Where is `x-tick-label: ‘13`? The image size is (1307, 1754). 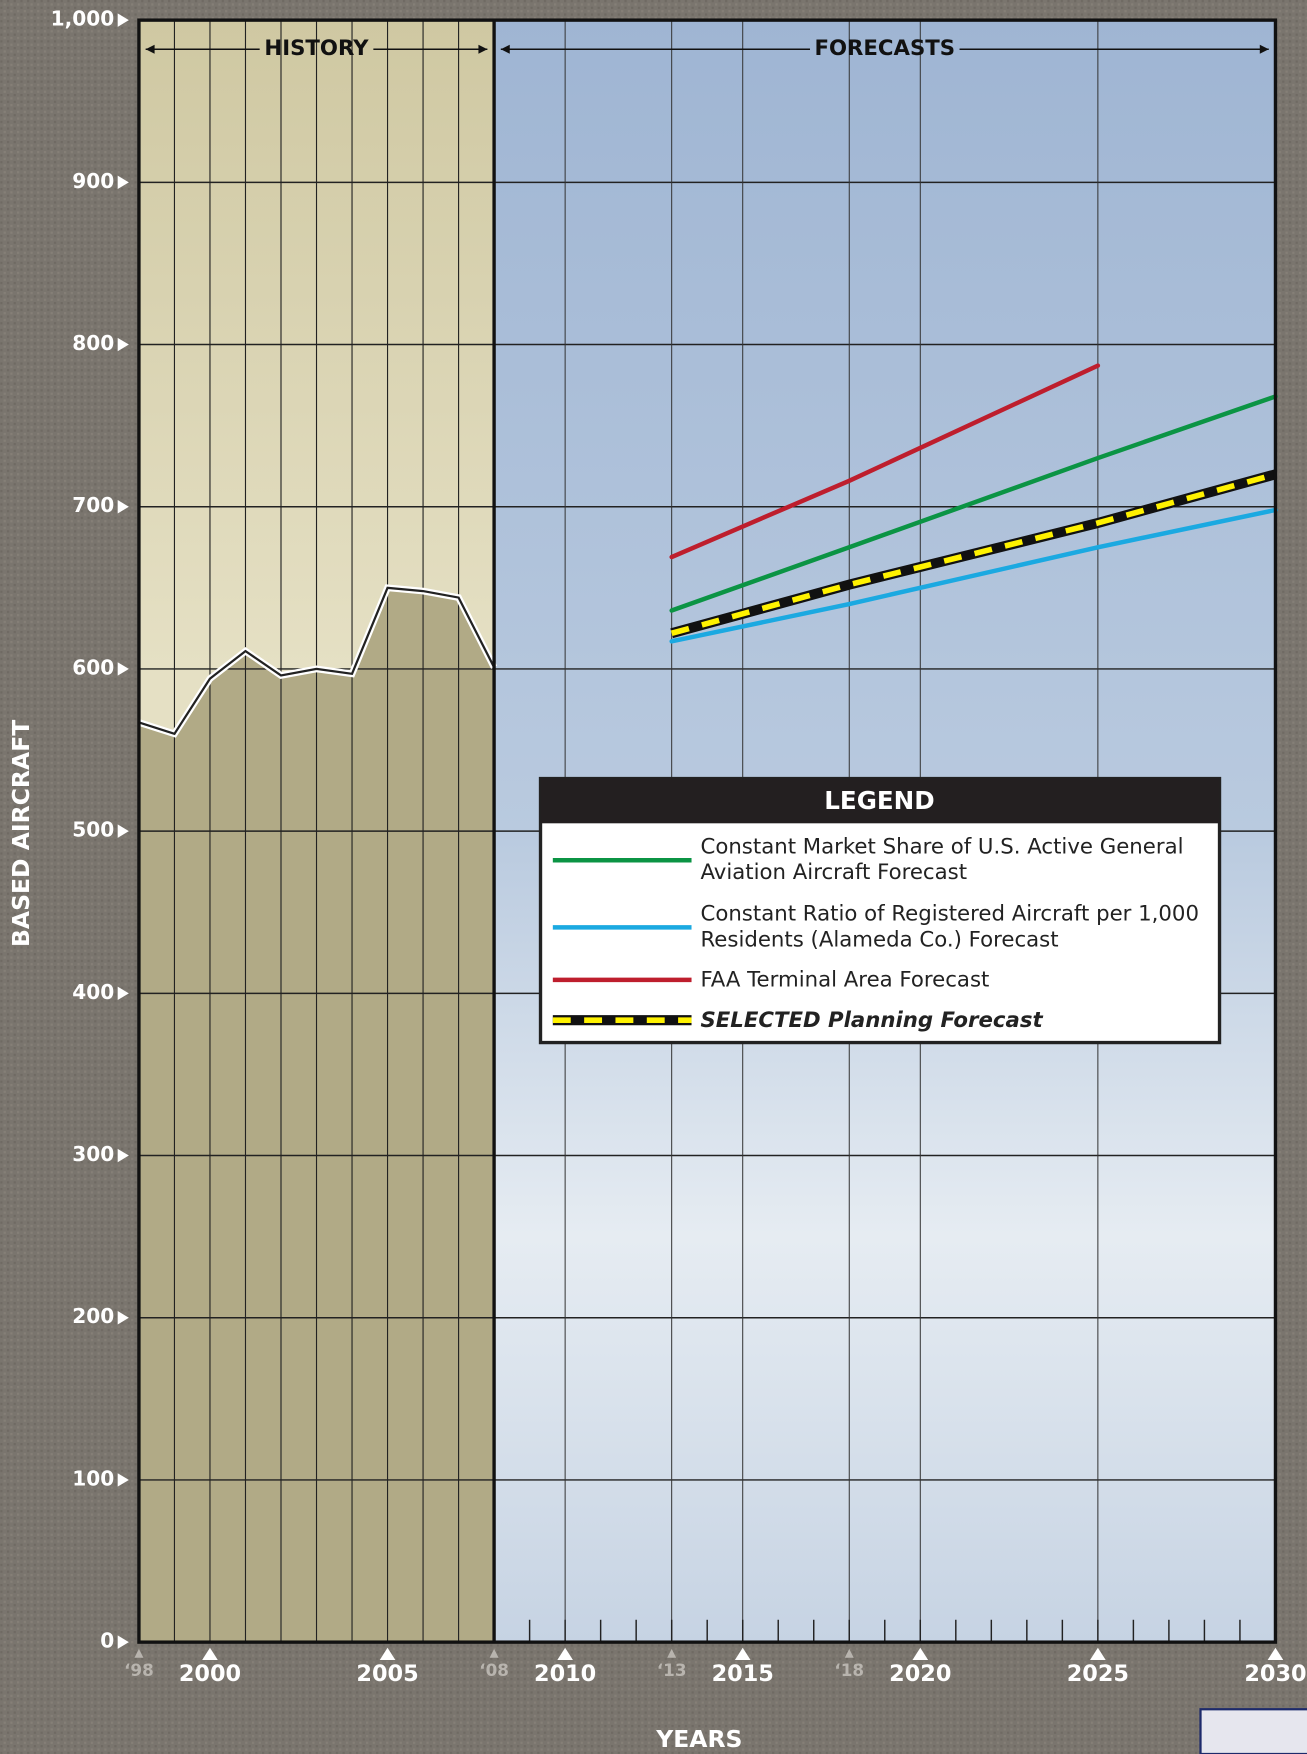 x-tick-label: ‘13 is located at coordinates (672, 1670).